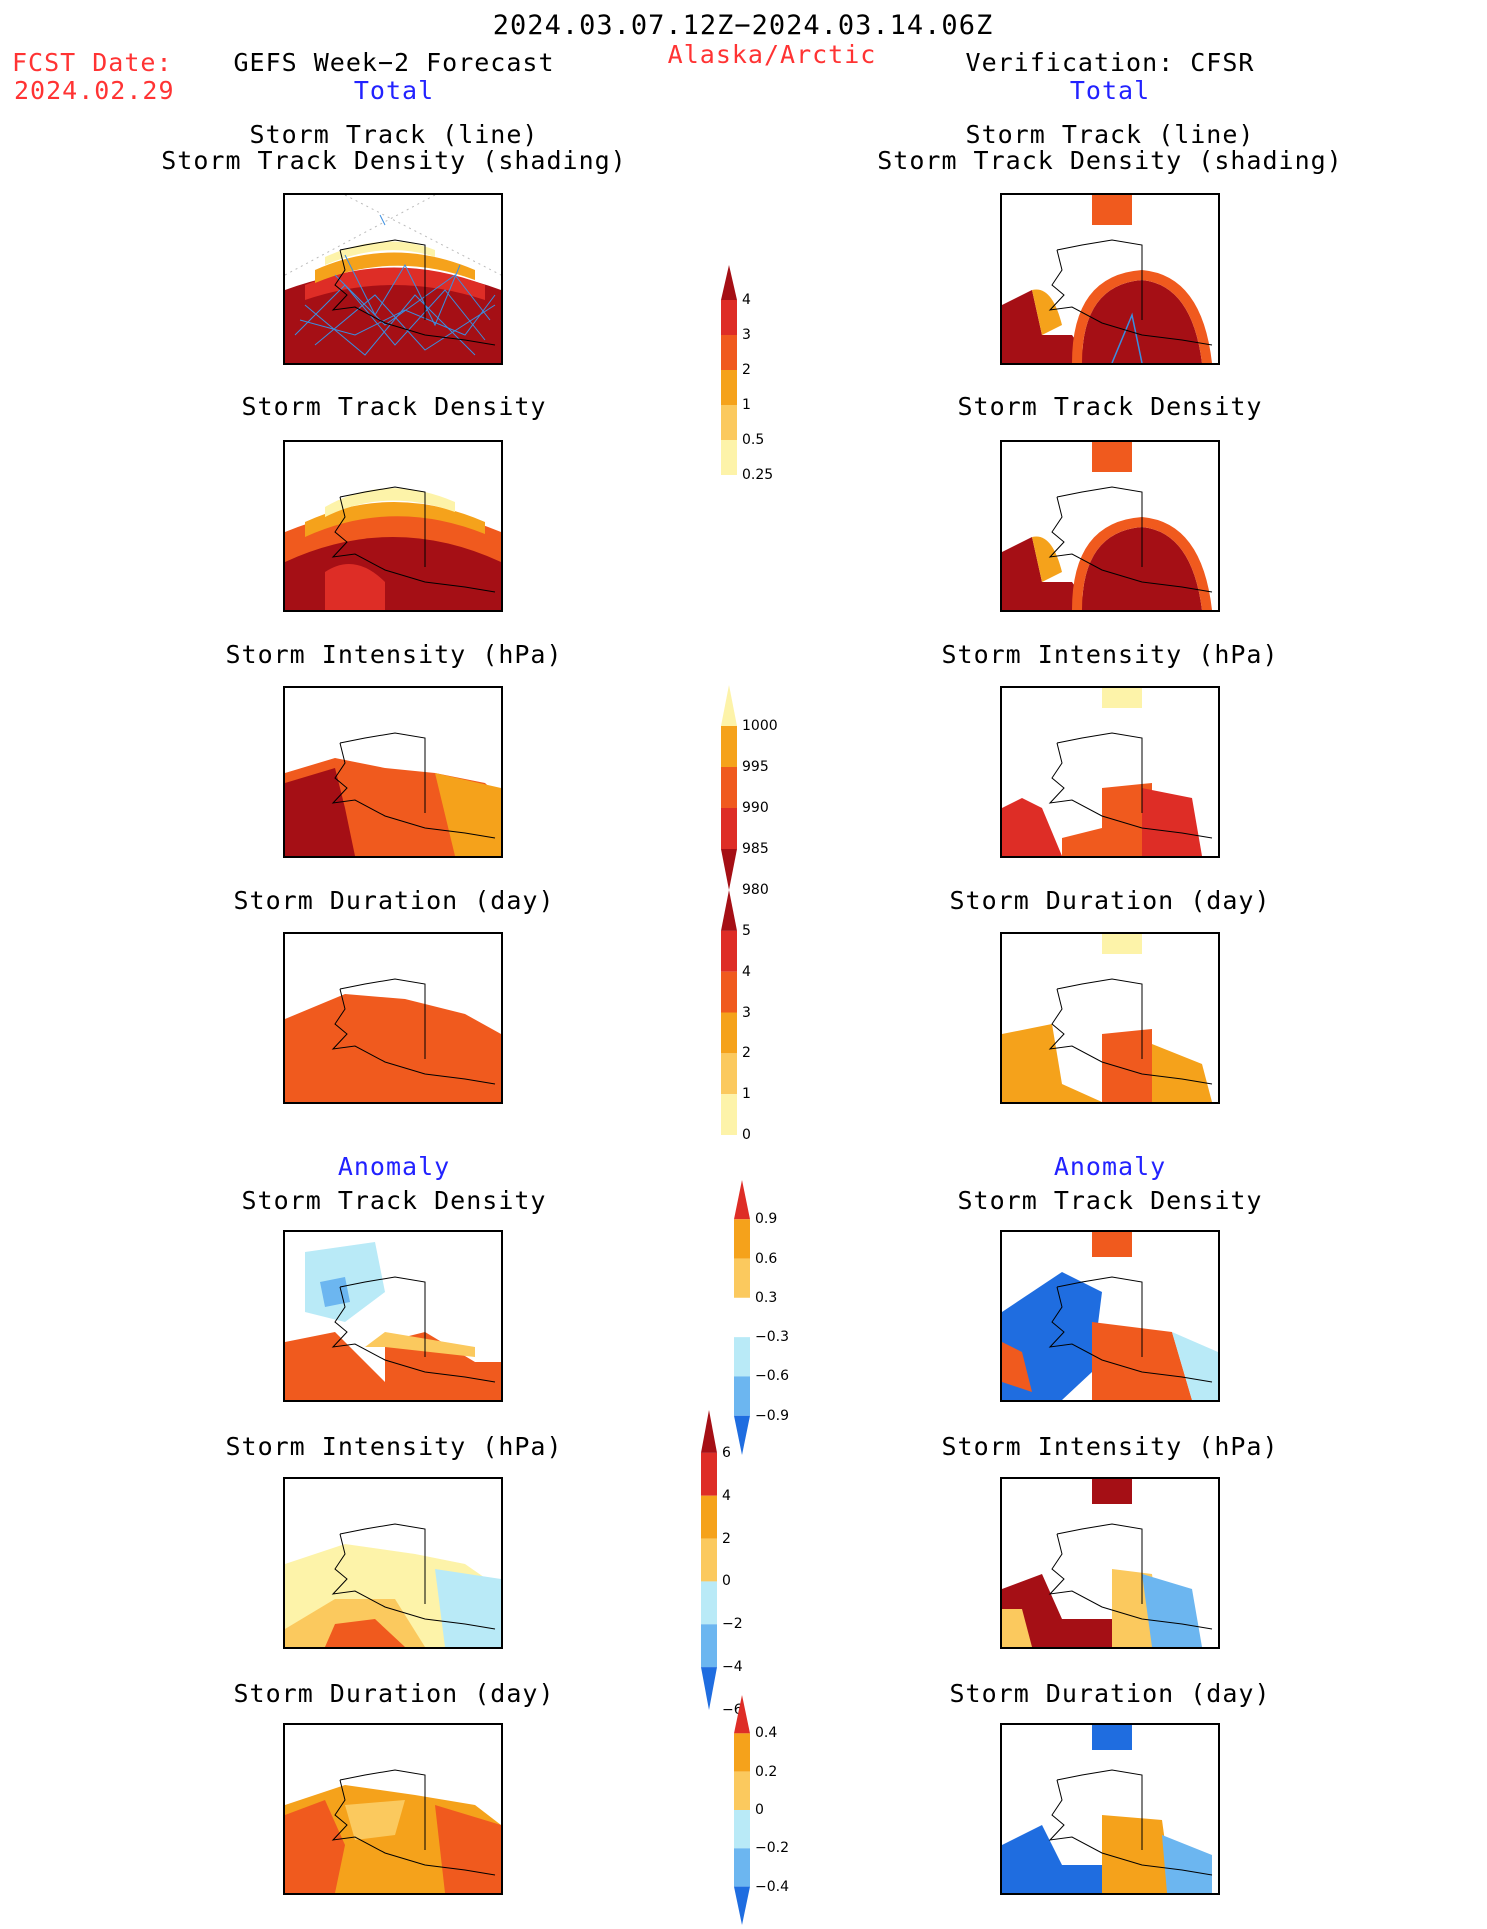 The image size is (1487, 1929). What do you see at coordinates (393, 772) in the screenshot?
I see `map-left-intensity` at bounding box center [393, 772].